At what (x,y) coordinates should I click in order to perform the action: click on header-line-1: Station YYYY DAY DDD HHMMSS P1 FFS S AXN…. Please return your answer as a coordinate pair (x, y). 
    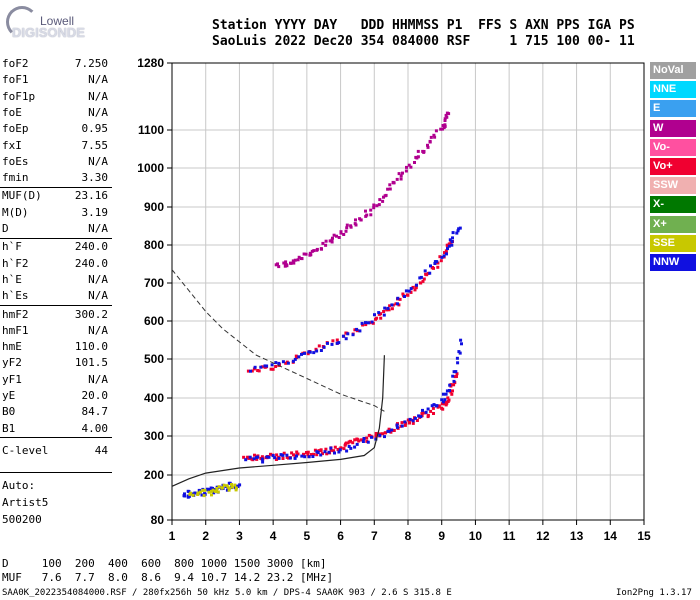
    Looking at the image, I should click on (423, 25).